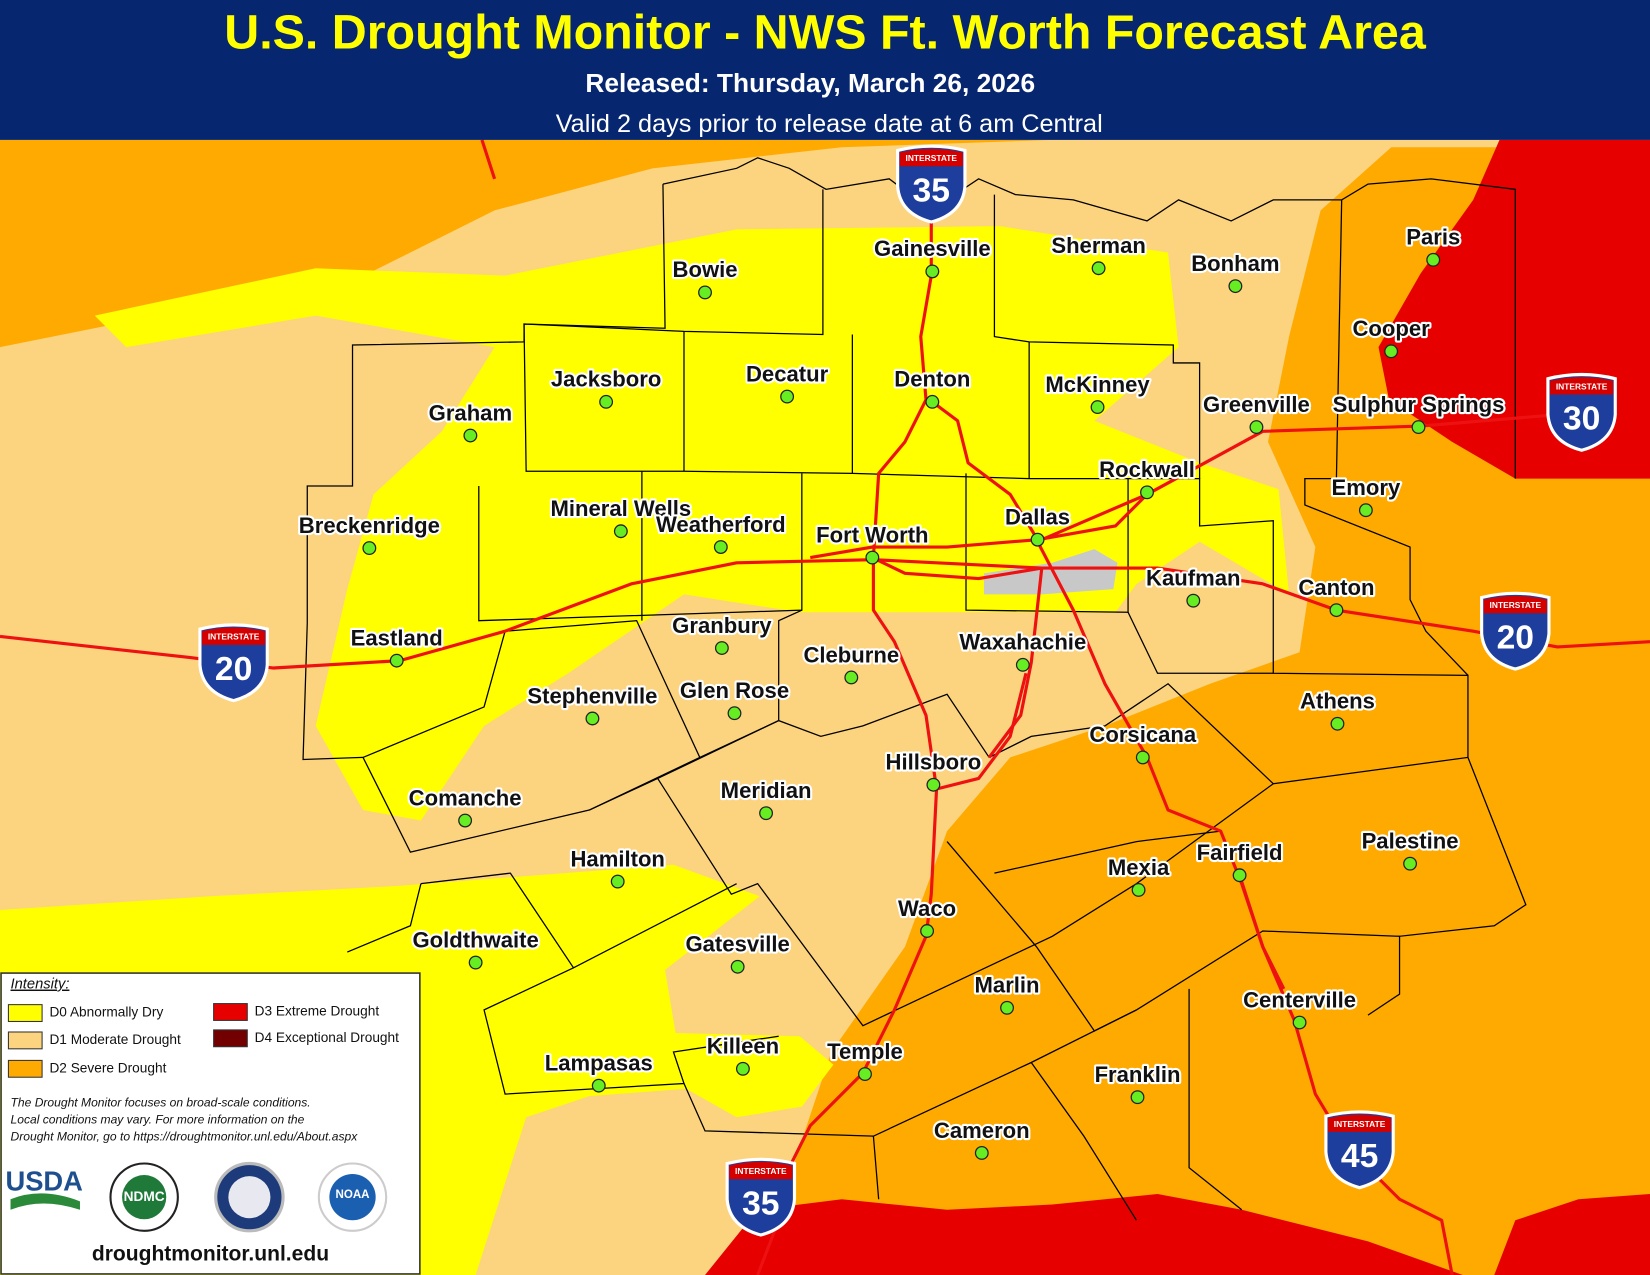  I want to click on logo-usda-wave, so click(45, 1201).